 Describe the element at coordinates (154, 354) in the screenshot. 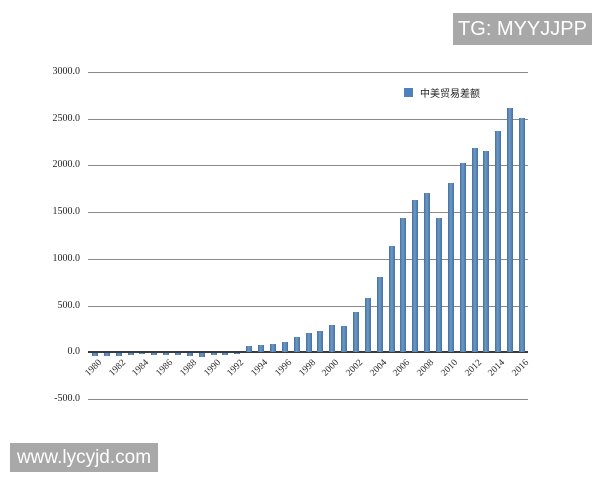

I see `bar-1985` at that location.